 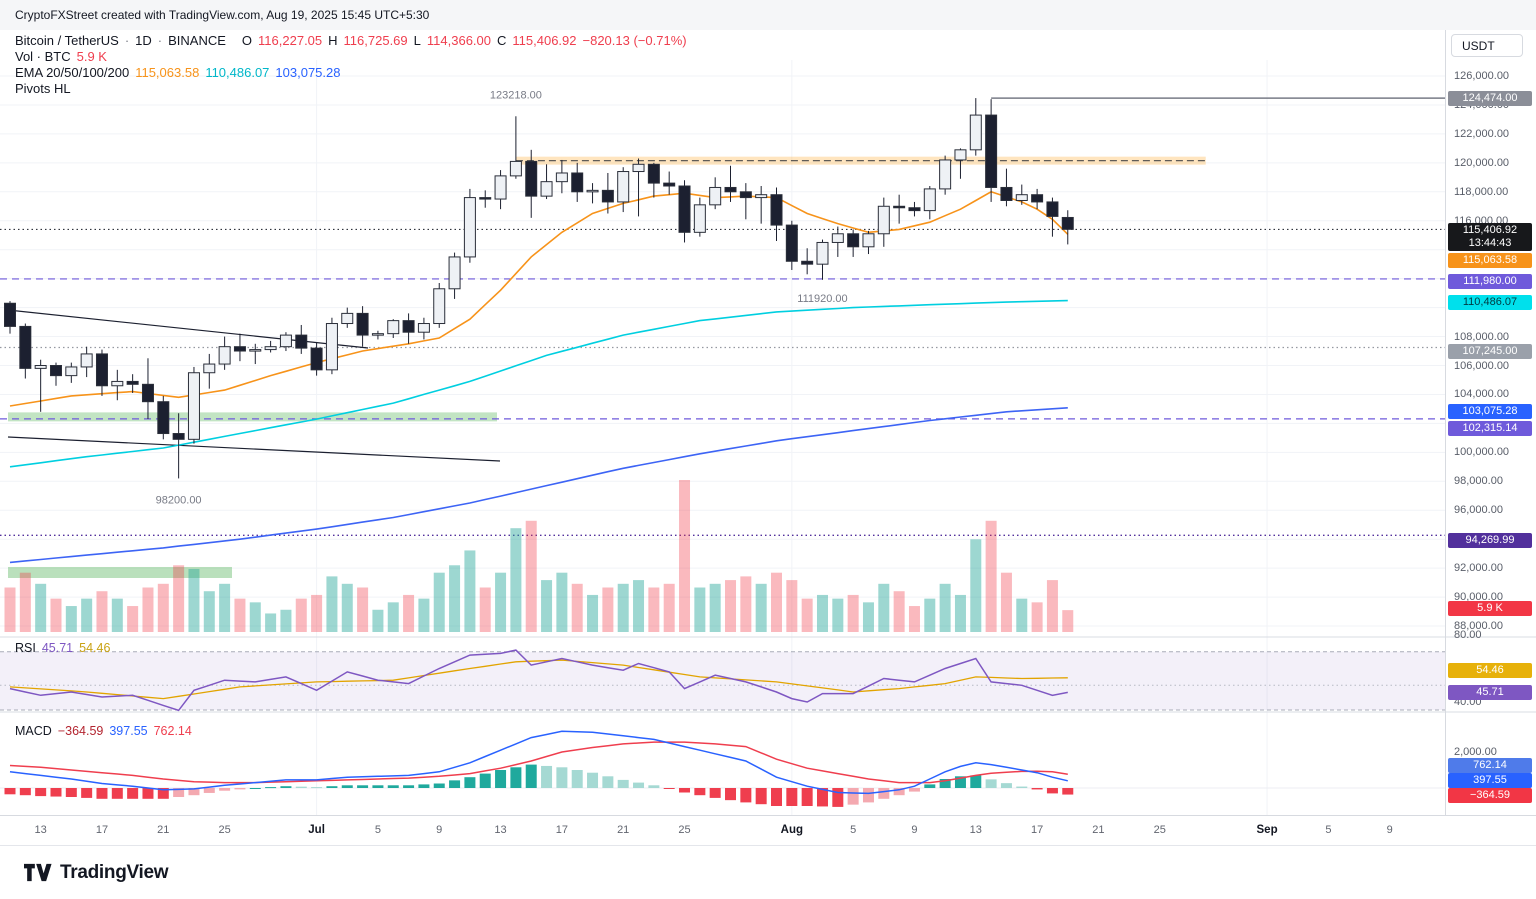 What do you see at coordinates (72, 72) in the screenshot?
I see `ema-label: EMA 20/50/100/200` at bounding box center [72, 72].